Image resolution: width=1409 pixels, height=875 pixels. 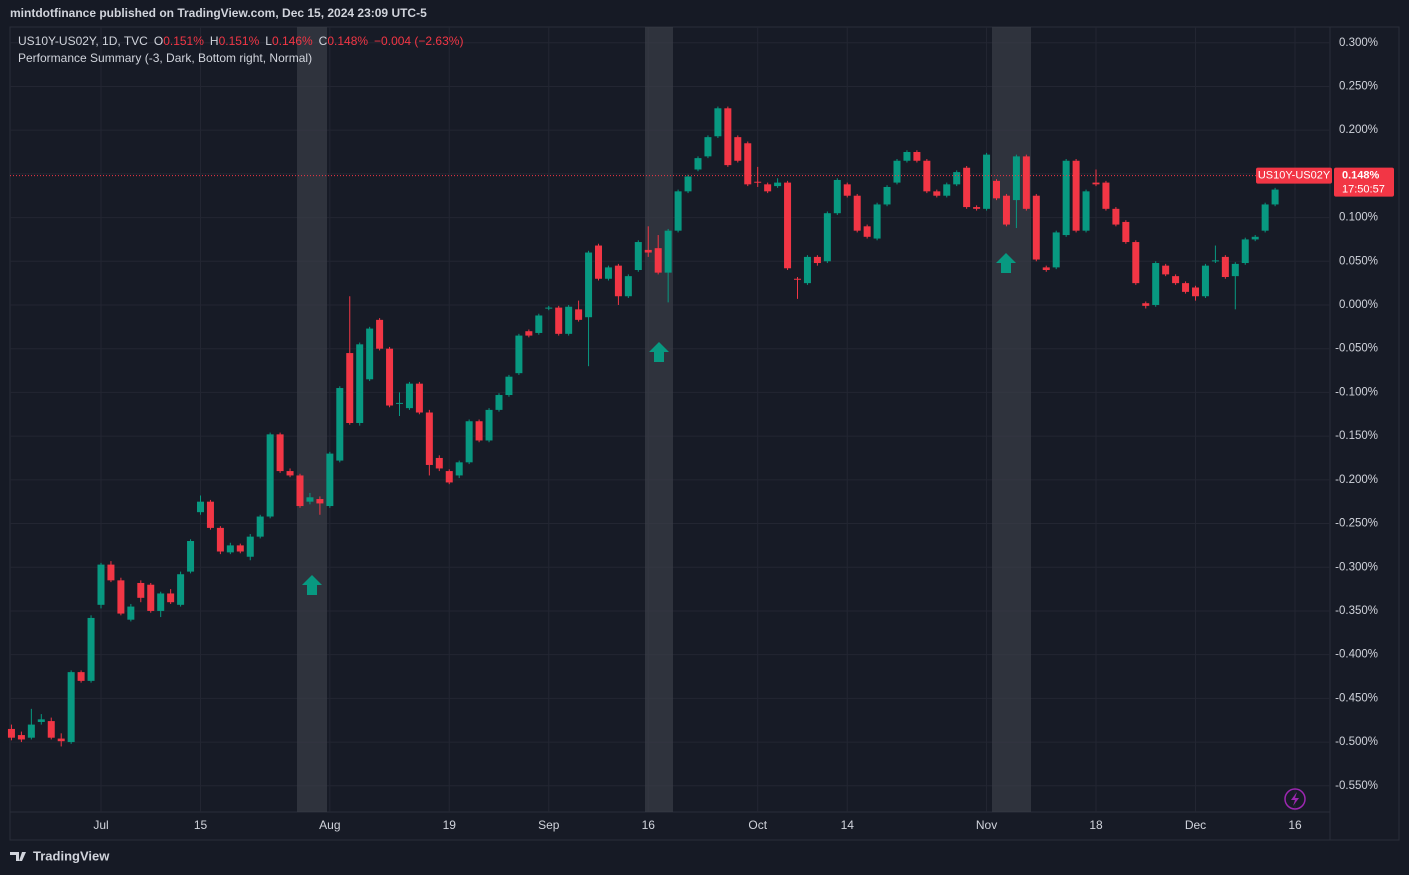 What do you see at coordinates (1294, 175) in the screenshot?
I see `symbol-tag-bg` at bounding box center [1294, 175].